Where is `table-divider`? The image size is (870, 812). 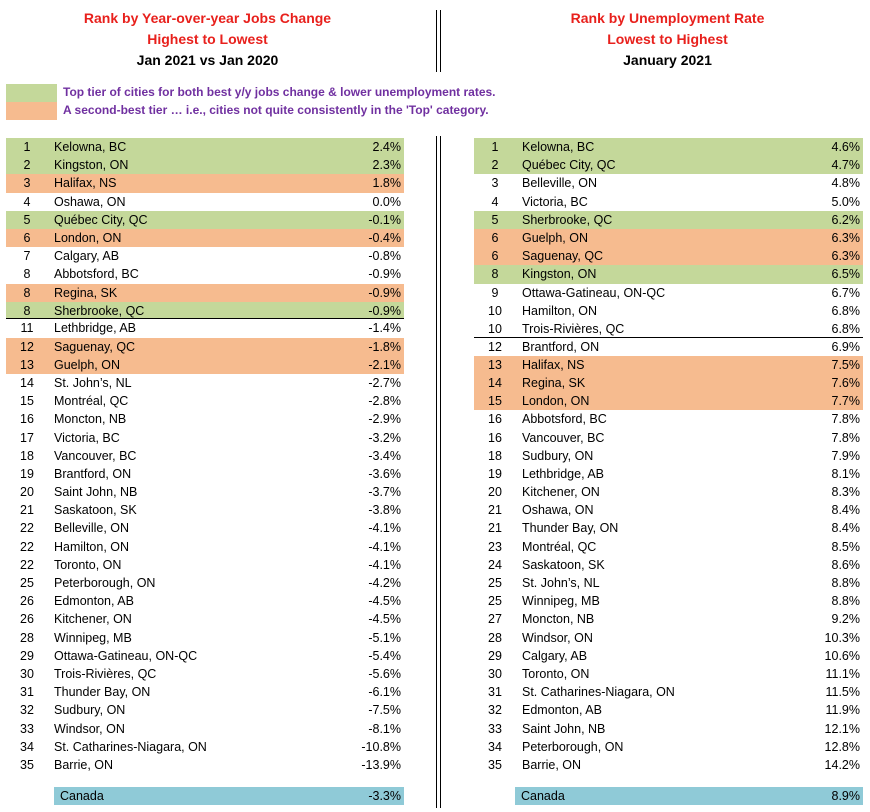
table-divider is located at coordinates (436, 472).